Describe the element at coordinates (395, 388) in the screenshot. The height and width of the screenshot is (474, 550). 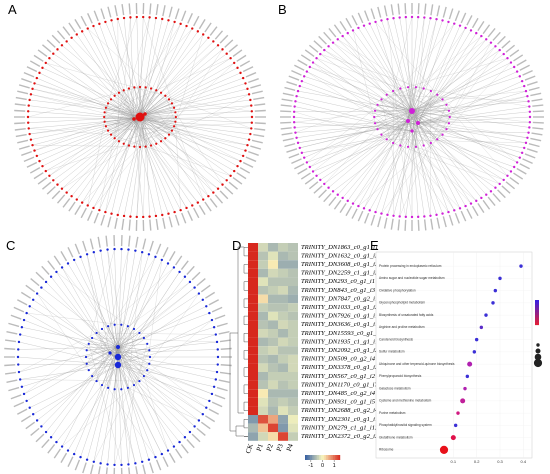
I see `y-tick-label: Galactose metabolism` at that location.